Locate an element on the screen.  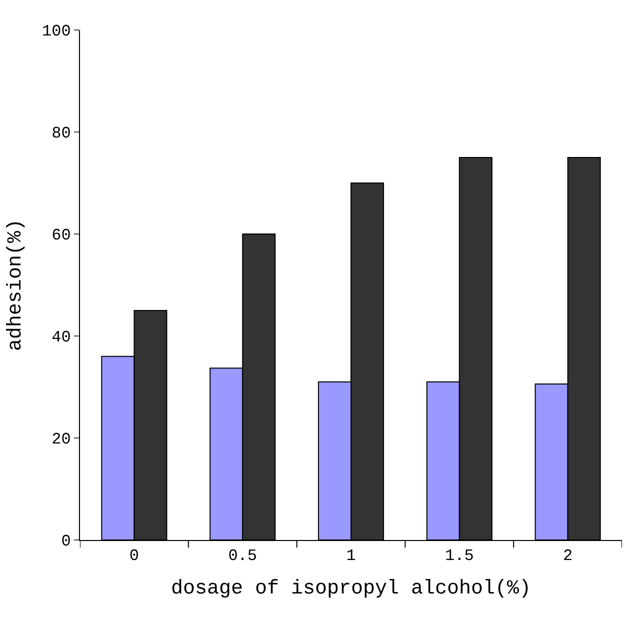
y-tick-label: 40 is located at coordinates (61, 337).